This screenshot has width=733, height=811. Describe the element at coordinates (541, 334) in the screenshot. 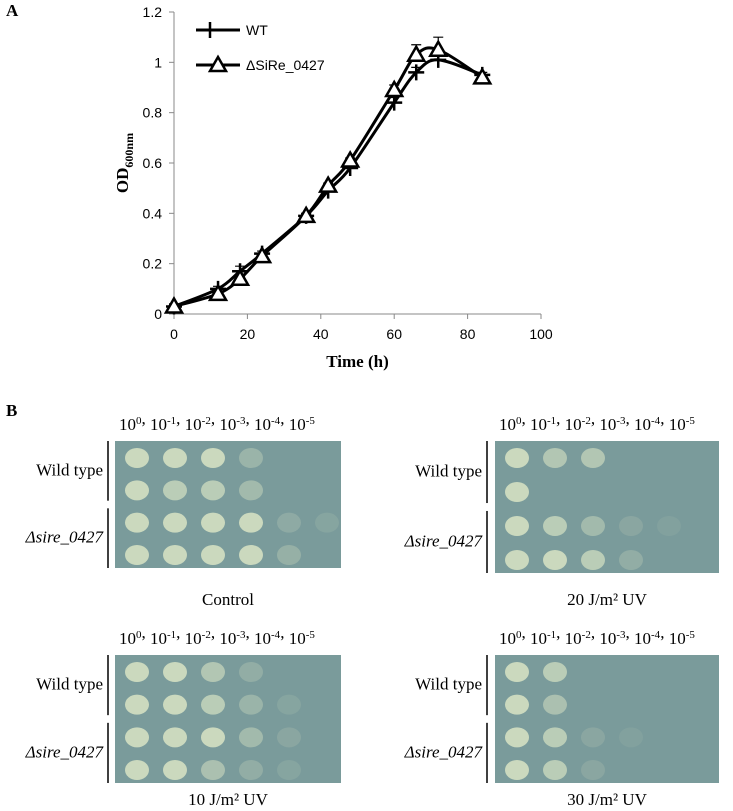

I see `x-tick-label: 100` at that location.